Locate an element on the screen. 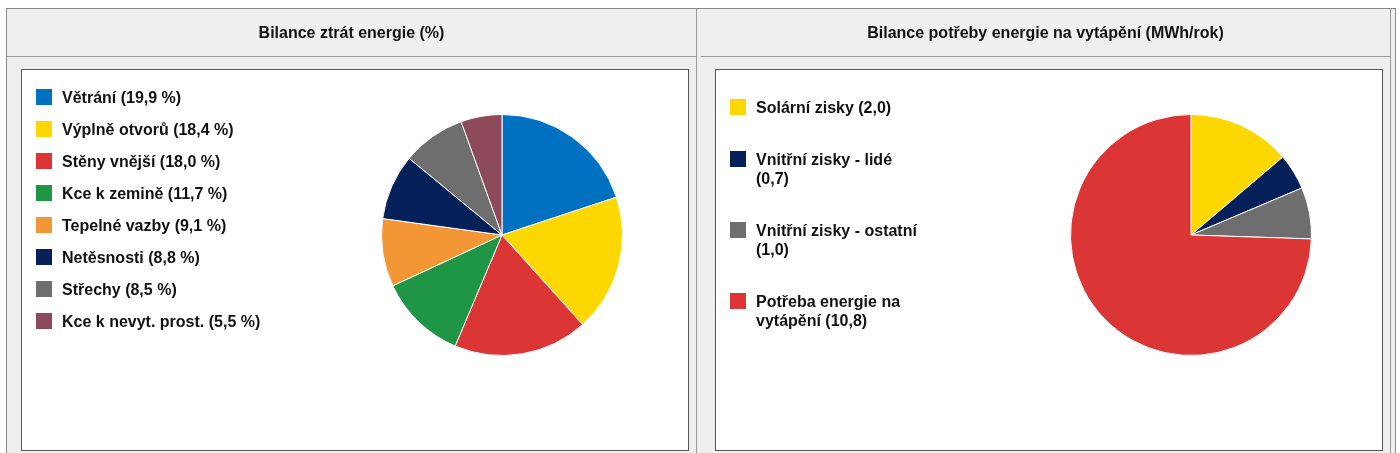  legend-label: Vnitřní zisky - ostatní (1,0) is located at coordinates (837, 240).